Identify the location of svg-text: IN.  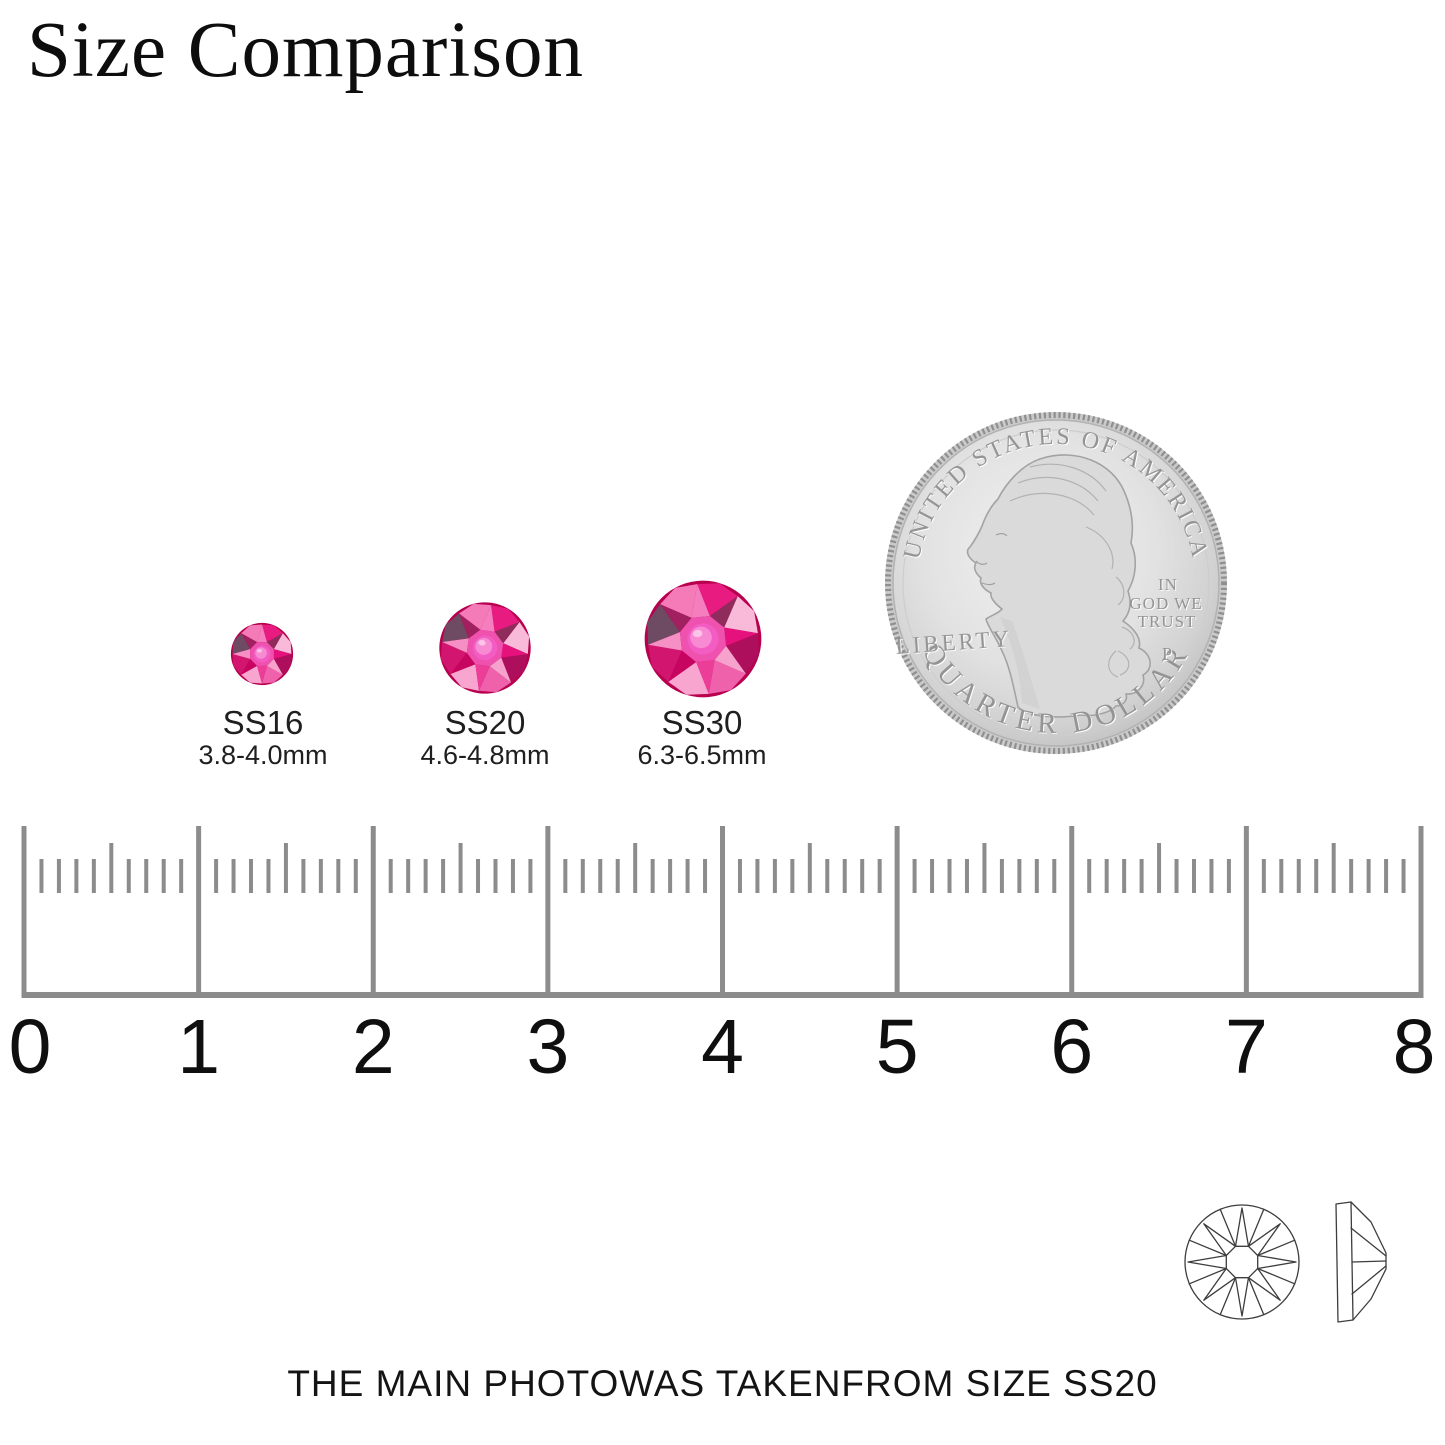
(1168, 584).